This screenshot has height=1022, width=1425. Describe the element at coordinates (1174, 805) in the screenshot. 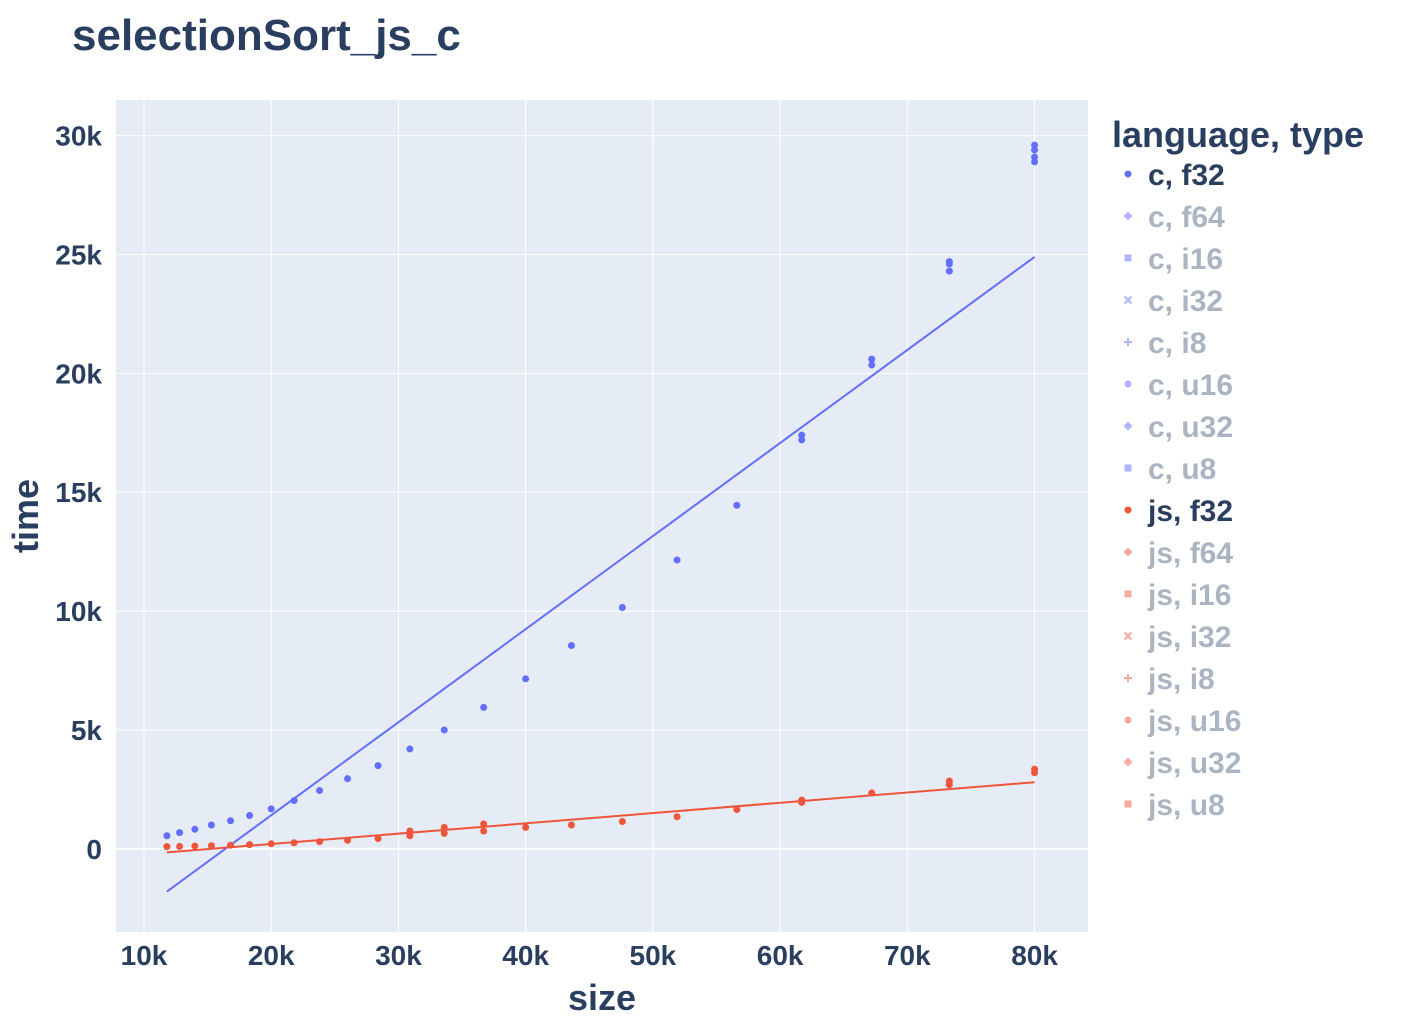

I see `legend-item: js, u8` at that location.